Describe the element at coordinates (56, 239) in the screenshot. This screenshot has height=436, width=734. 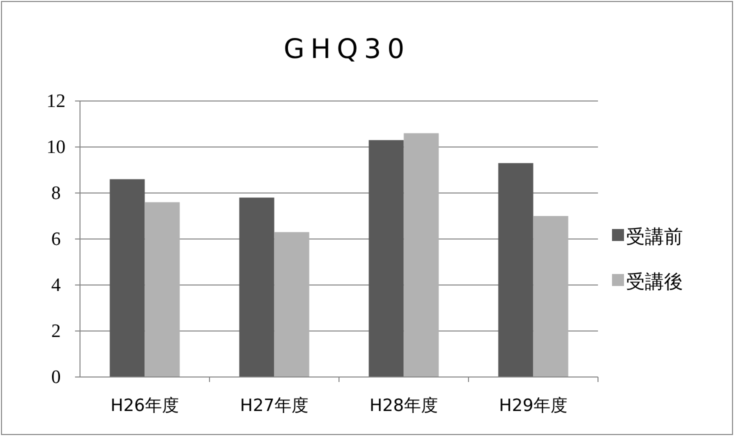
I see `y-tick-label: 6` at that location.